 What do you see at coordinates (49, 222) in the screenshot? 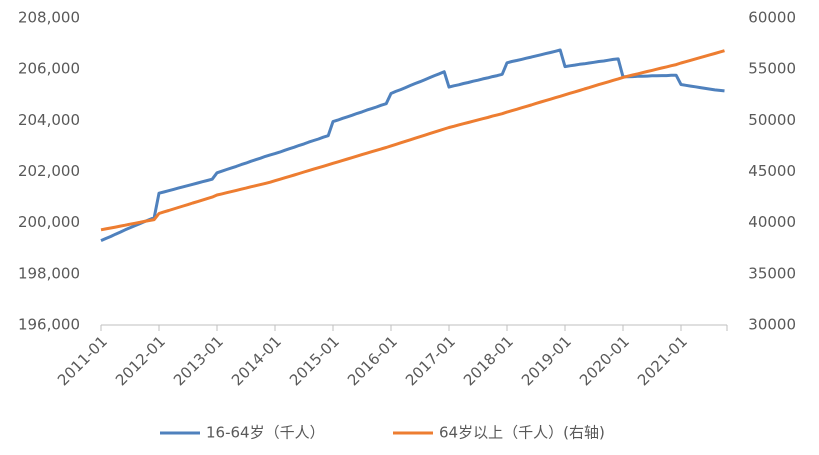
I see `y-tick-label: 200,000` at bounding box center [49, 222].